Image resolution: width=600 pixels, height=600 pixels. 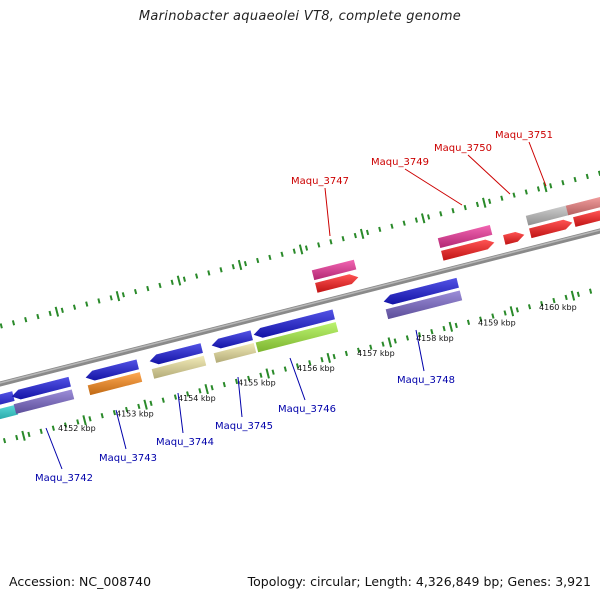 I want to click on gene-label: Maqu_3744, so click(x=185, y=442).